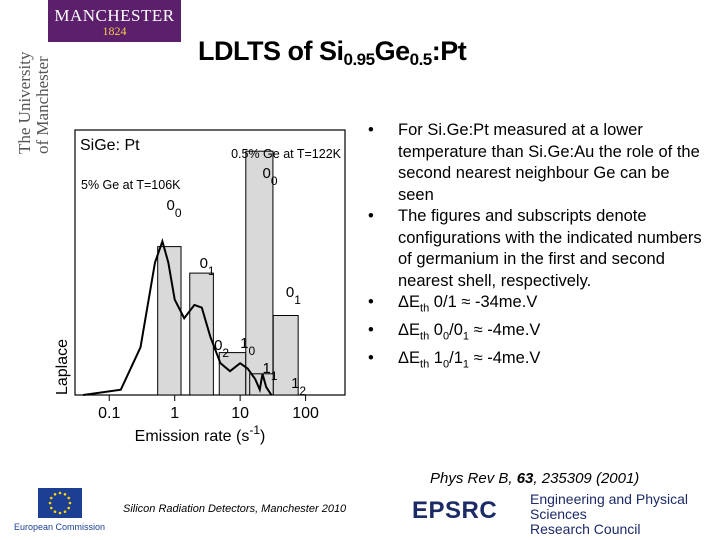 The width and height of the screenshot is (720, 540). What do you see at coordinates (109, 413) in the screenshot?
I see `x-tick-label: 0.1` at bounding box center [109, 413].